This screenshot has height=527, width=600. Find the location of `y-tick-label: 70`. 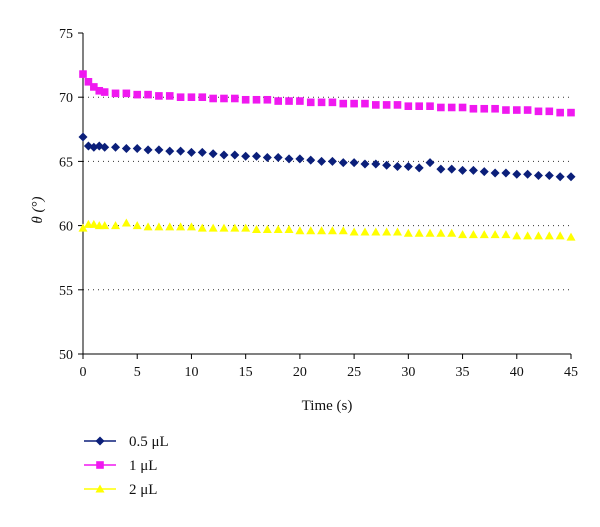

y-tick-label: 70 is located at coordinates (66, 98).